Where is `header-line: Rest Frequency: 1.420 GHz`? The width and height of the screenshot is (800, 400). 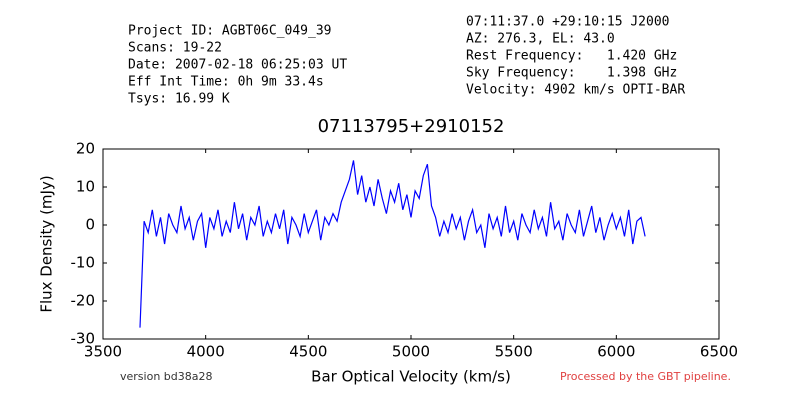 header-line: Rest Frequency: 1.420 GHz is located at coordinates (571, 56).